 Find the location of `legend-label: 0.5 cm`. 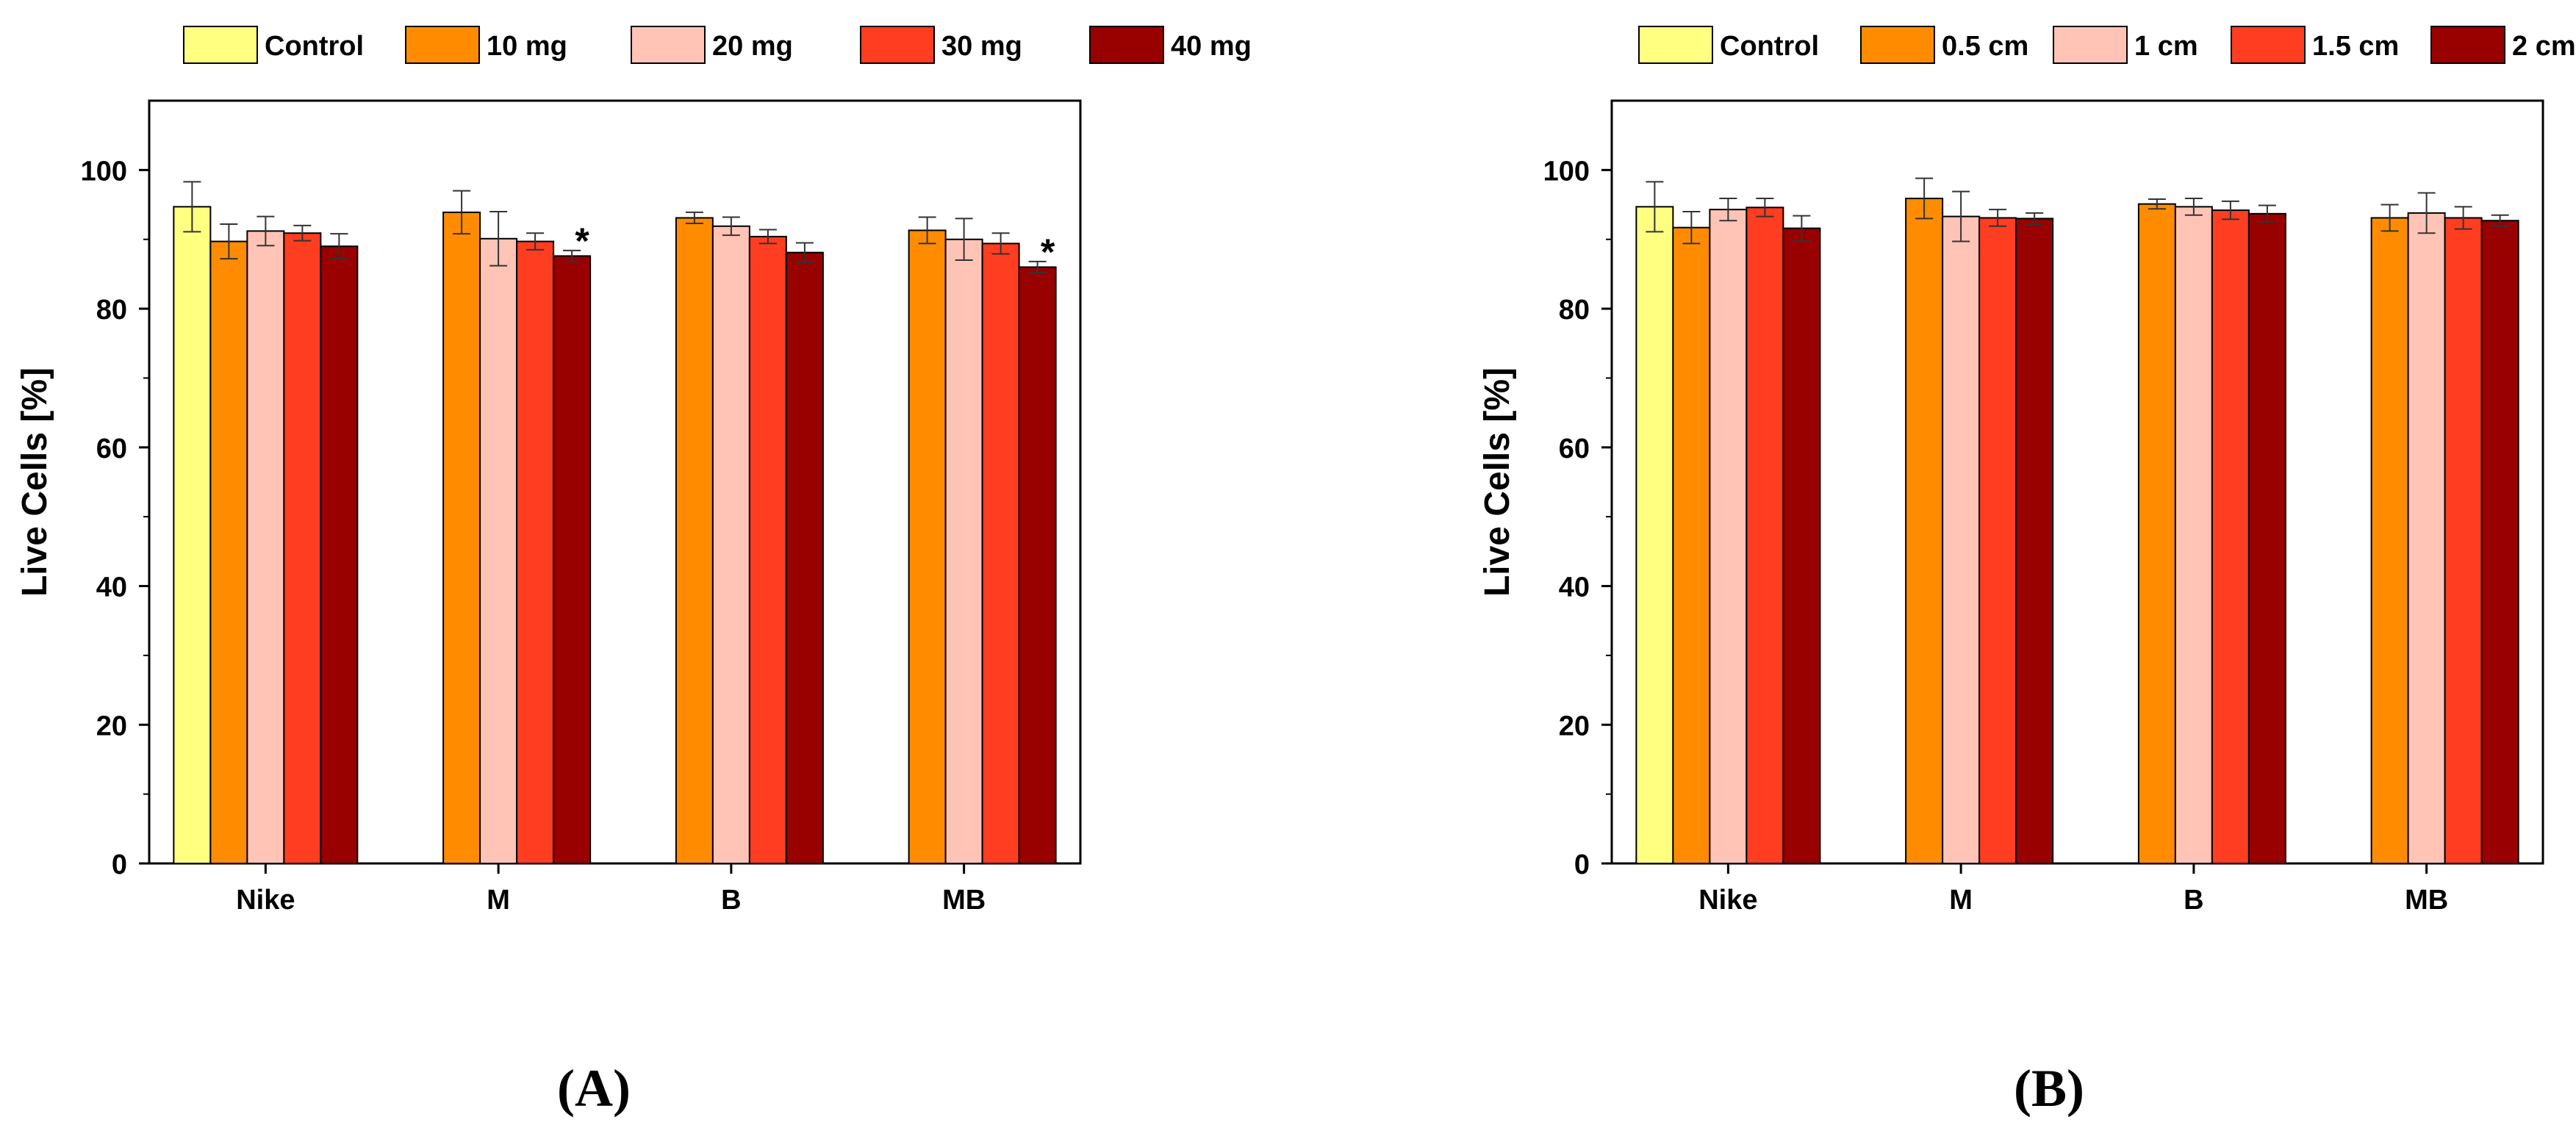

legend-label: 0.5 cm is located at coordinates (1985, 46).